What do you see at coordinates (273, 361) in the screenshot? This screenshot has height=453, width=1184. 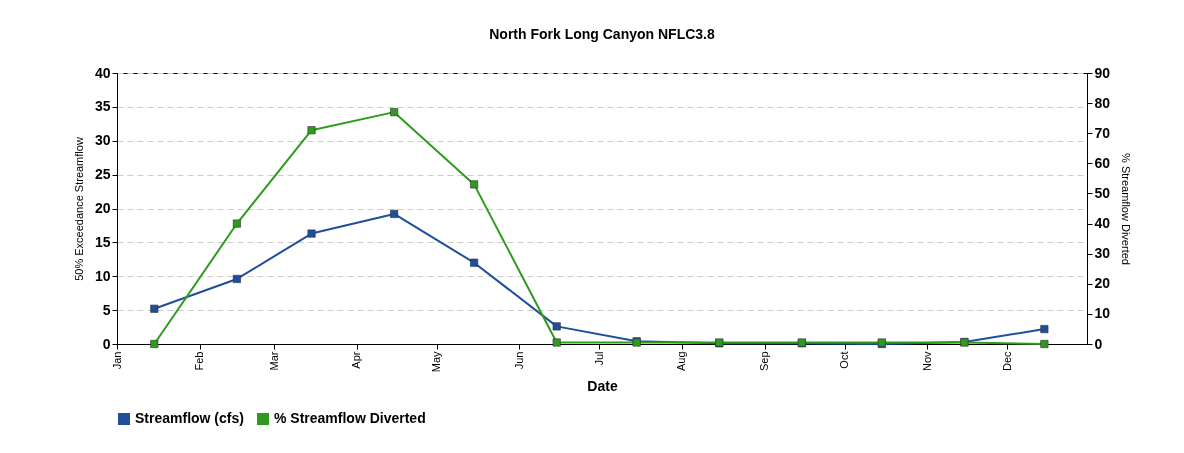 I see `x-tick-label: Mar` at bounding box center [273, 361].